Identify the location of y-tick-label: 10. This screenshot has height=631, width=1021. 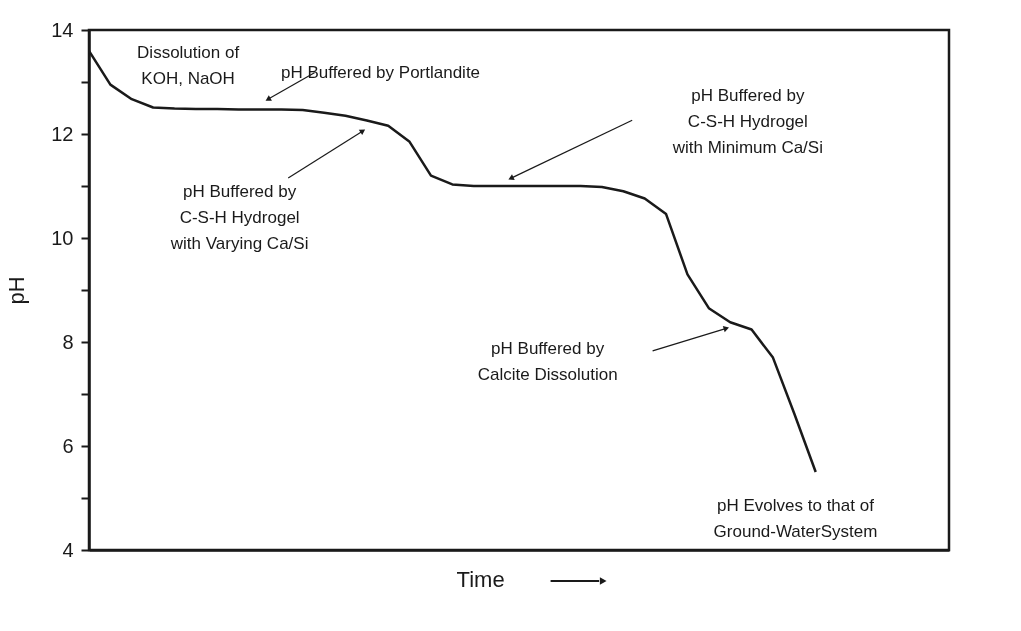
(62, 237).